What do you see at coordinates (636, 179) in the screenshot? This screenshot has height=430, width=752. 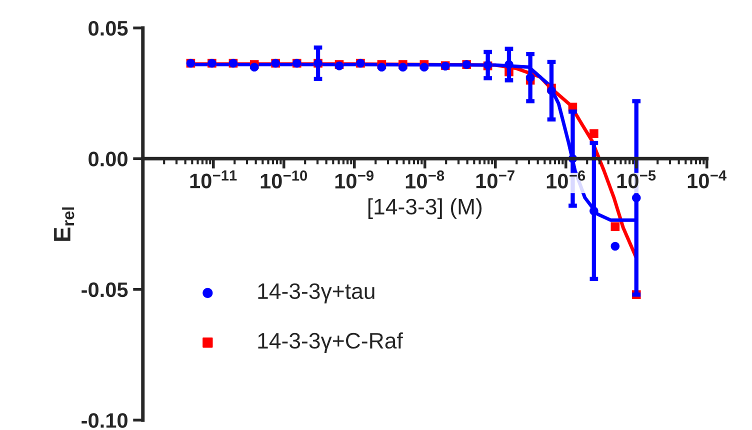 I see `x-tick-label: 10$^{−5}$` at bounding box center [636, 179].